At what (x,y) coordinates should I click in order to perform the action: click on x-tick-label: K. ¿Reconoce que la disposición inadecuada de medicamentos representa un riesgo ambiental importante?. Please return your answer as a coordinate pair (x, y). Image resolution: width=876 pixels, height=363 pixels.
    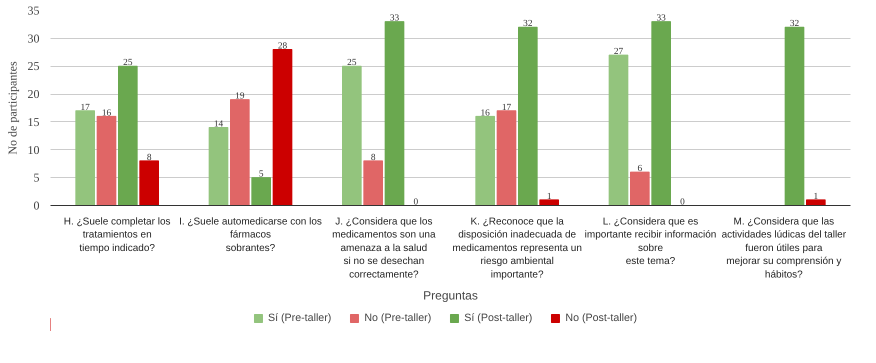
    Looking at the image, I should click on (517, 248).